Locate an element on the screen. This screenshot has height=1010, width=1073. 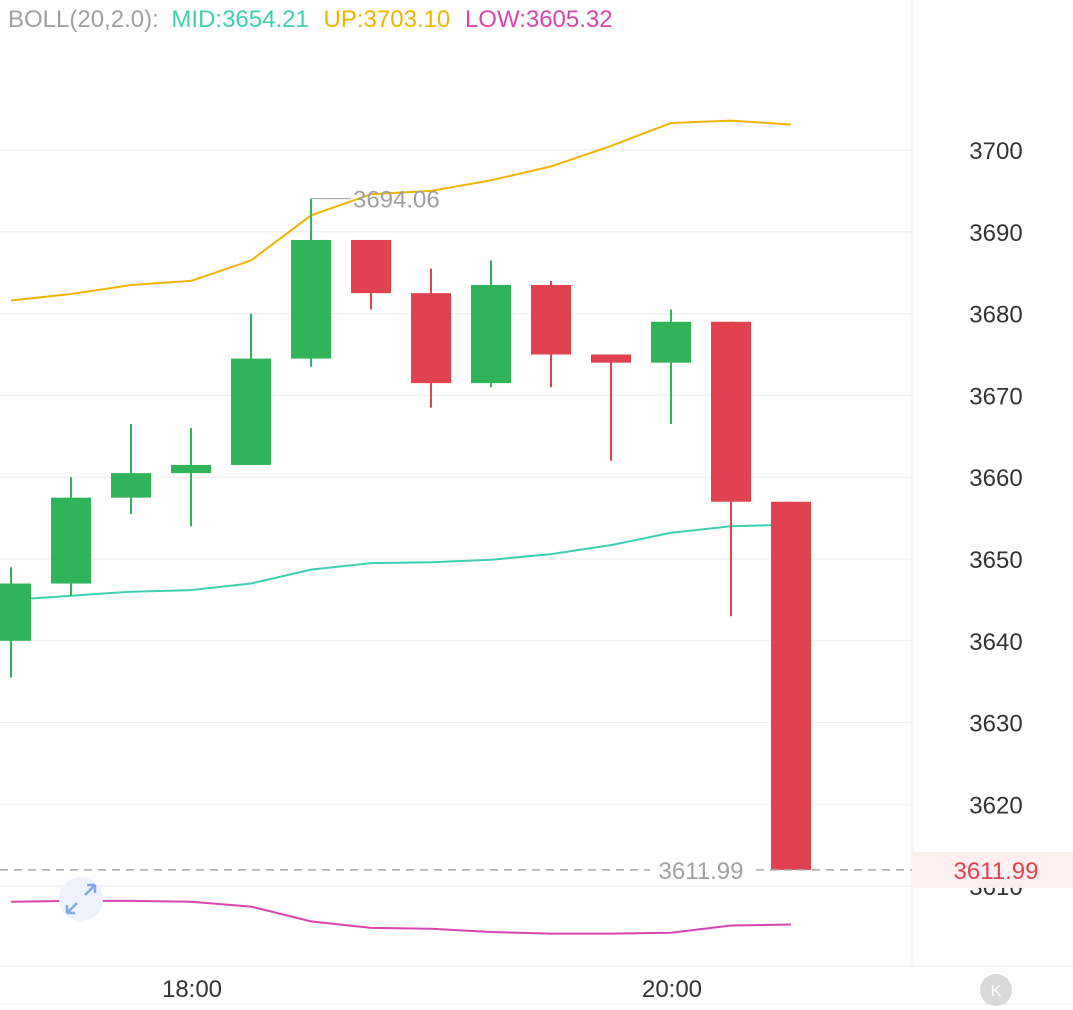
last-price-label: 3611.99 is located at coordinates (701, 871).